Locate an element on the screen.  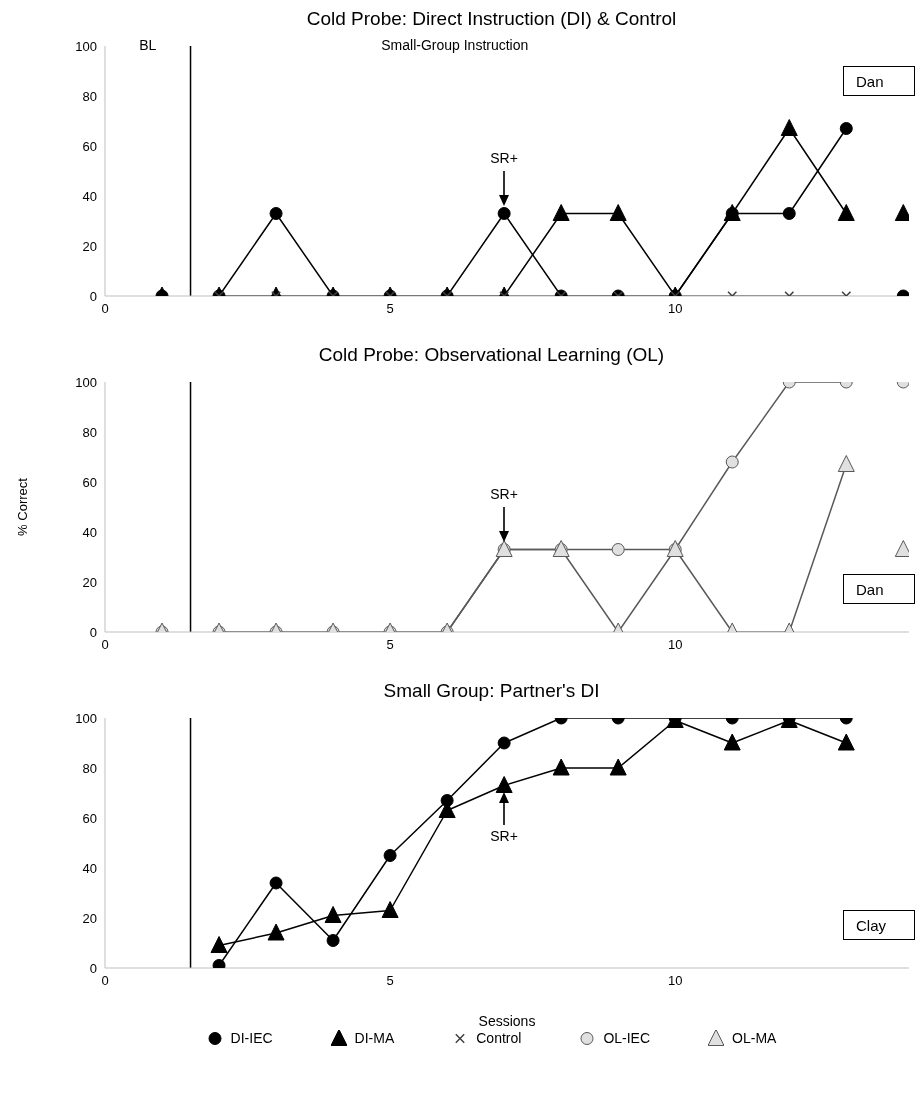
x-axis-title: Sessions is located at coordinates (507, 1021).